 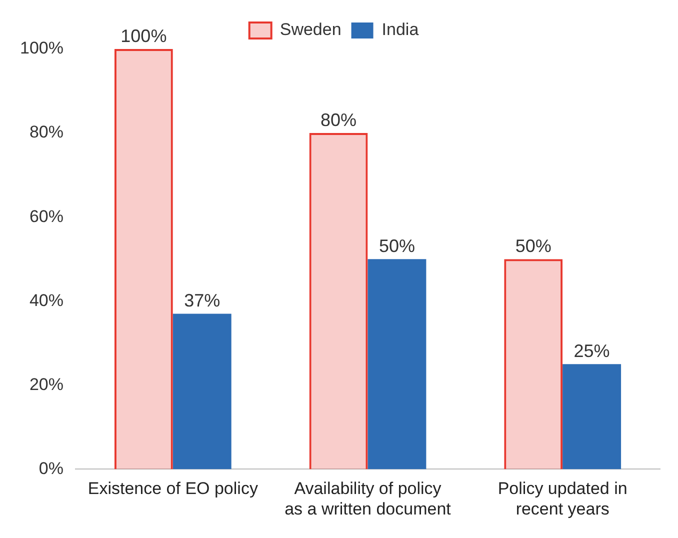 I want to click on data-label: 37%, so click(x=202, y=300).